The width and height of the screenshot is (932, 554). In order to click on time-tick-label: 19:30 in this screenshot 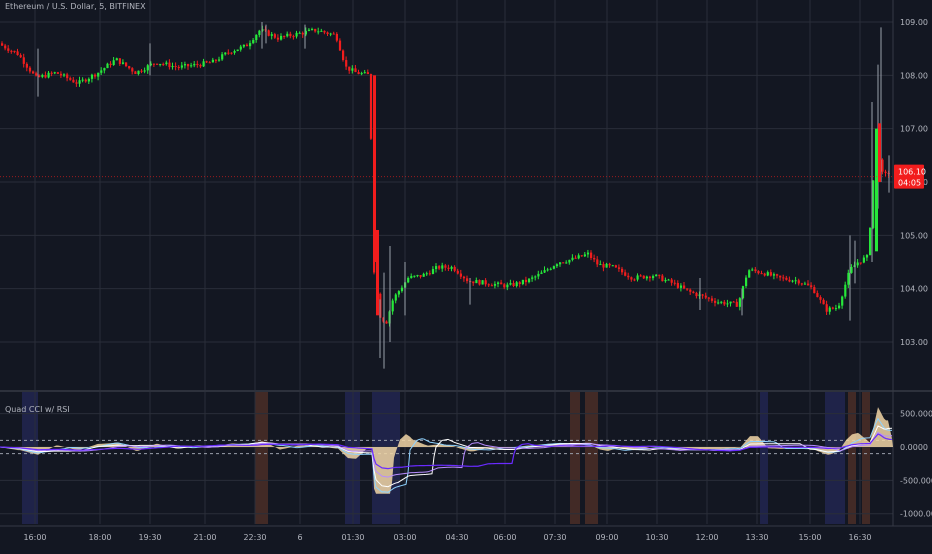, I will do `click(149, 537)`.